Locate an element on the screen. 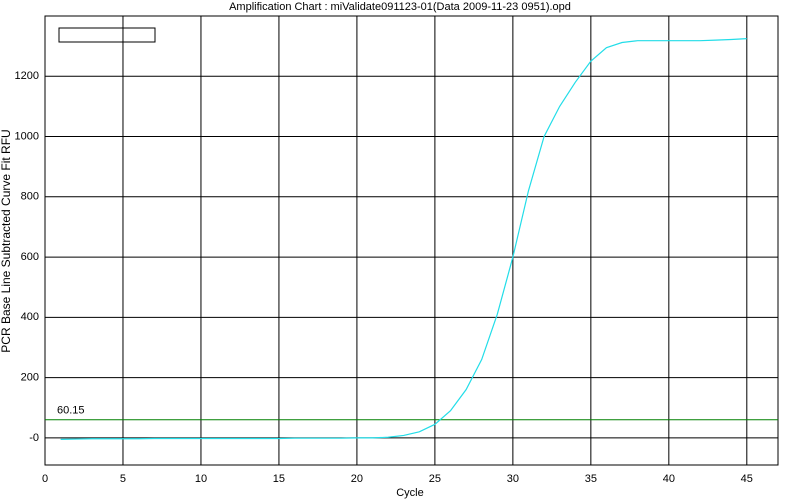 The height and width of the screenshot is (500, 800). threshold-label: 60.15 is located at coordinates (71, 411).